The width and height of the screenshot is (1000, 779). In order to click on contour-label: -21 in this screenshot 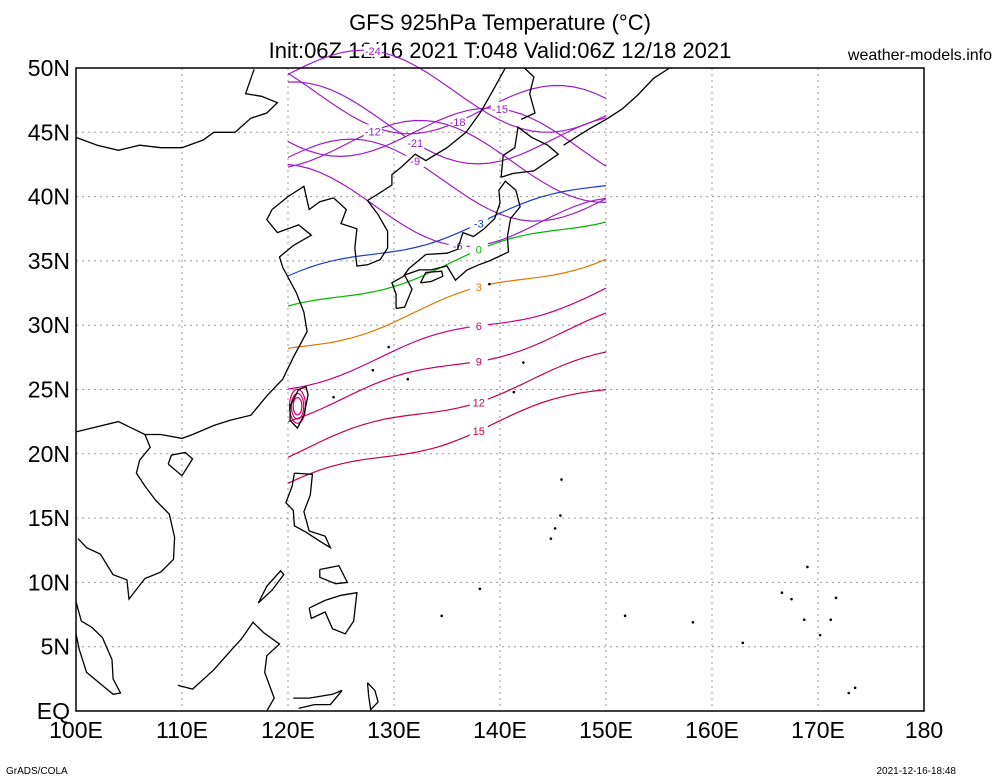, I will do `click(415, 144)`.